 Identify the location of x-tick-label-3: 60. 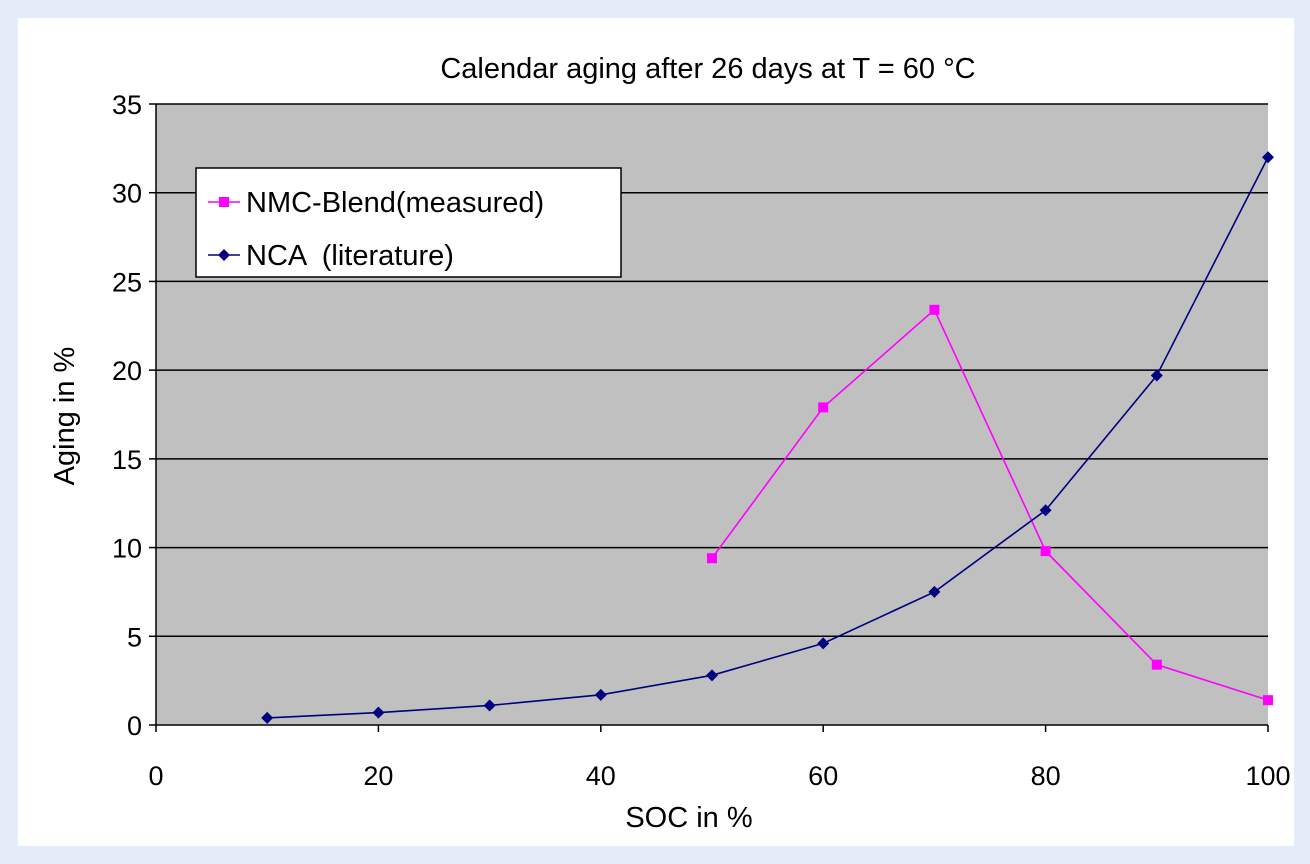
(823, 776).